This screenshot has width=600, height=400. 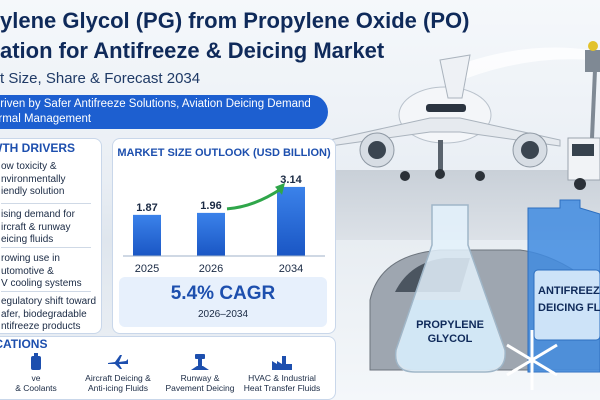 I want to click on driver-text: ircraft & runway, so click(x=36, y=227).